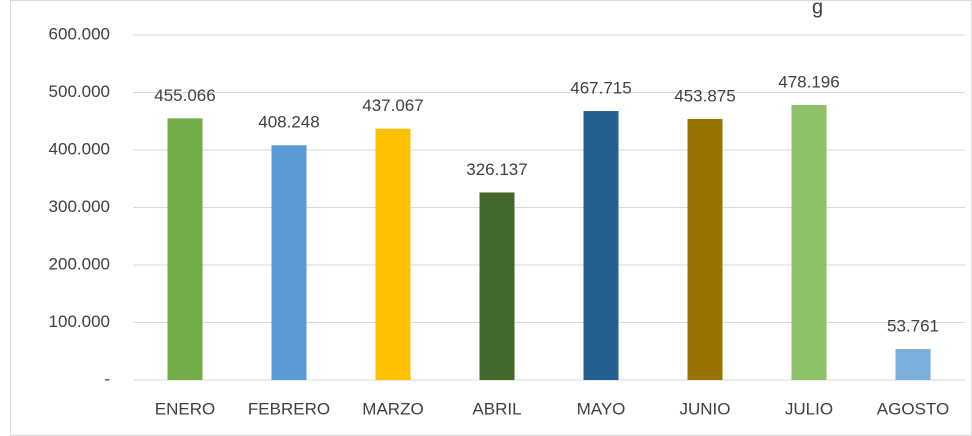 Image resolution: width=972 pixels, height=436 pixels. Describe the element at coordinates (79, 321) in the screenshot. I see `y-tick-label: 100.000` at that location.